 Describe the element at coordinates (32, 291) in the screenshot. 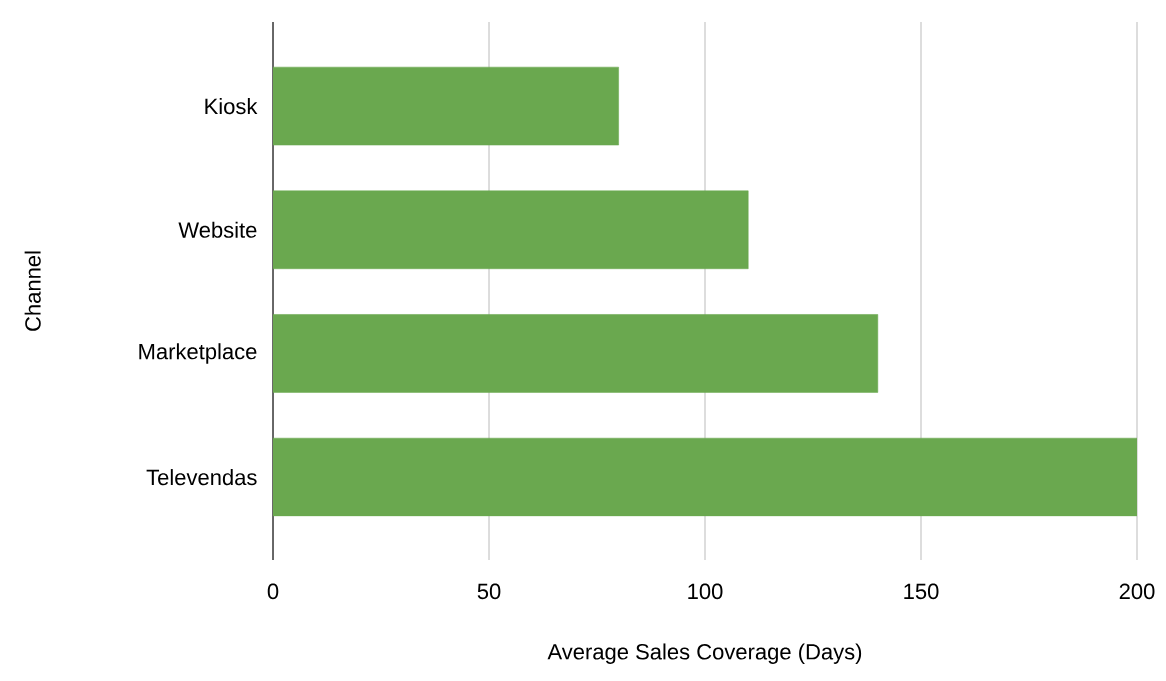

I see `y-axis-title: Channel` at that location.